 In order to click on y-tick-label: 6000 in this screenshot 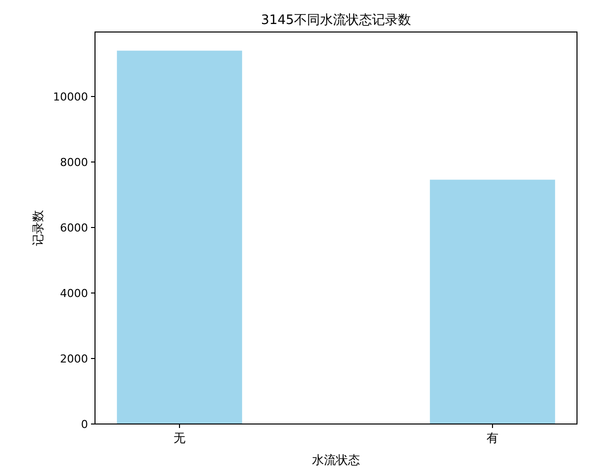, I will do `click(74, 228)`.